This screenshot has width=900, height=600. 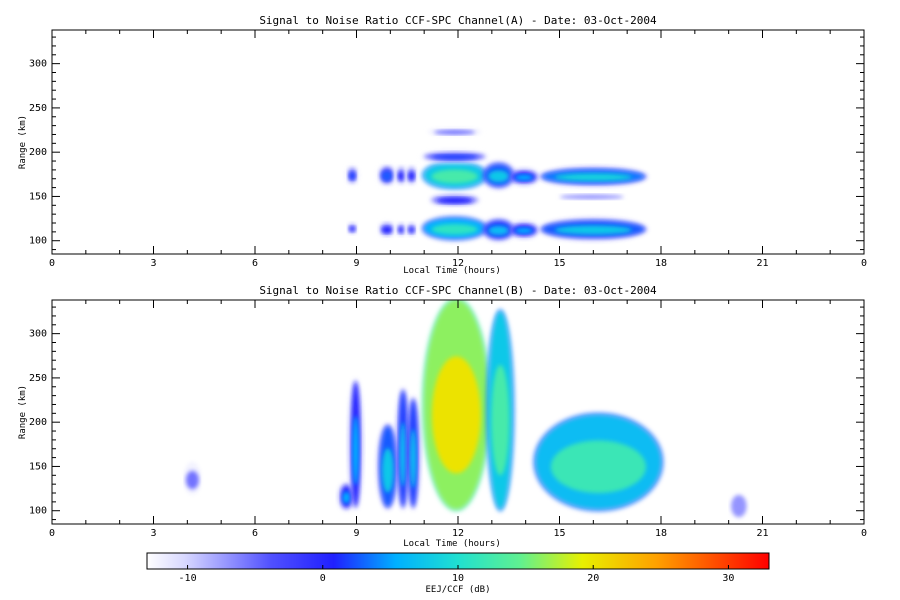 What do you see at coordinates (458, 578) in the screenshot?
I see `colorbar-tick-label: 10` at bounding box center [458, 578].